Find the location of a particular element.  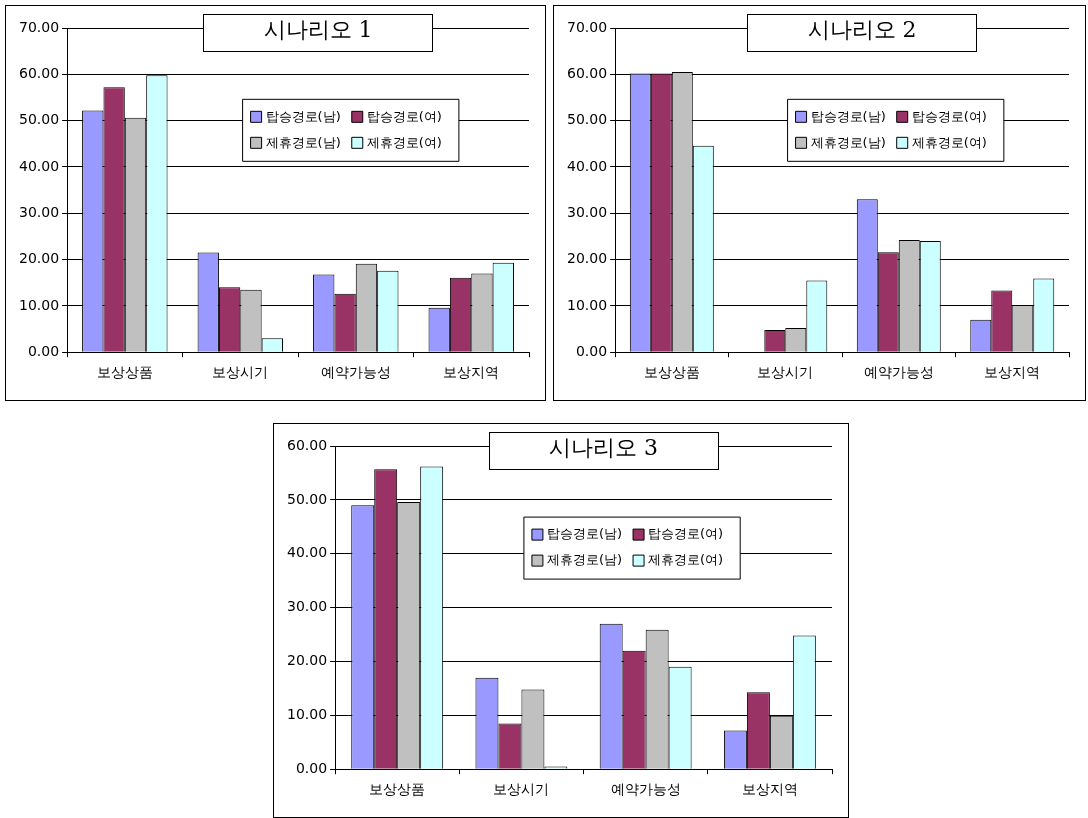

title-frame: 시나리오 2 is located at coordinates (862, 33).